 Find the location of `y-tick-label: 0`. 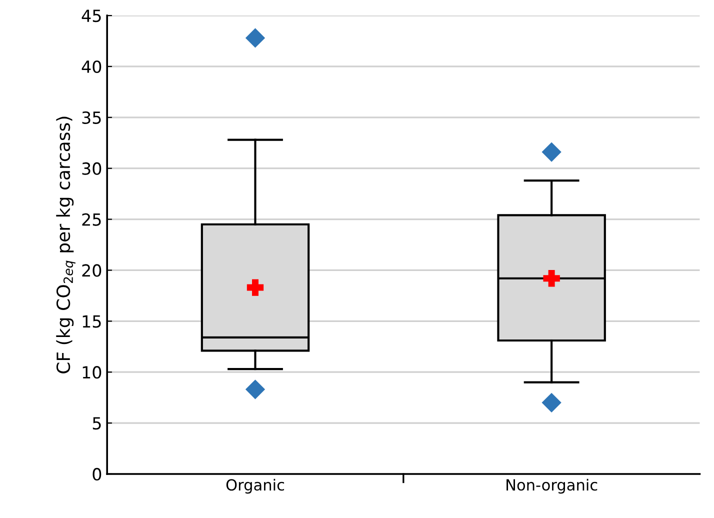

y-tick-label: 0 is located at coordinates (97, 474).